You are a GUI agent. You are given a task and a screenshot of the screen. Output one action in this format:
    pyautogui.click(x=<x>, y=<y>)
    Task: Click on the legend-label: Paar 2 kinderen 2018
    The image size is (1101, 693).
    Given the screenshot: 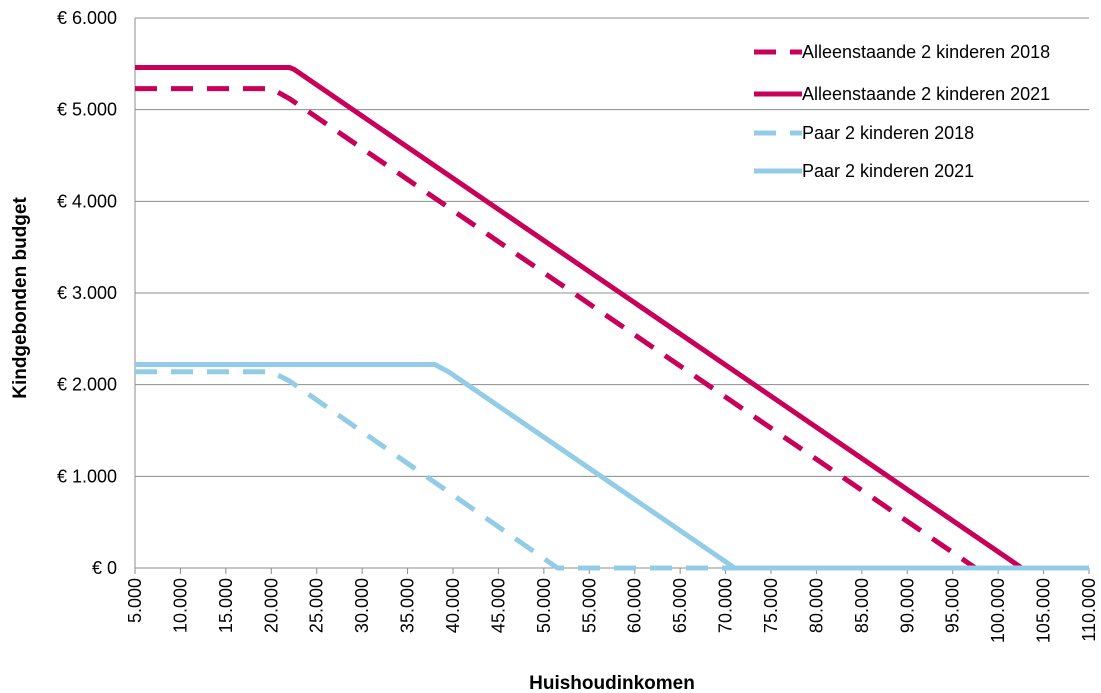 What is the action you would take?
    pyautogui.click(x=888, y=133)
    